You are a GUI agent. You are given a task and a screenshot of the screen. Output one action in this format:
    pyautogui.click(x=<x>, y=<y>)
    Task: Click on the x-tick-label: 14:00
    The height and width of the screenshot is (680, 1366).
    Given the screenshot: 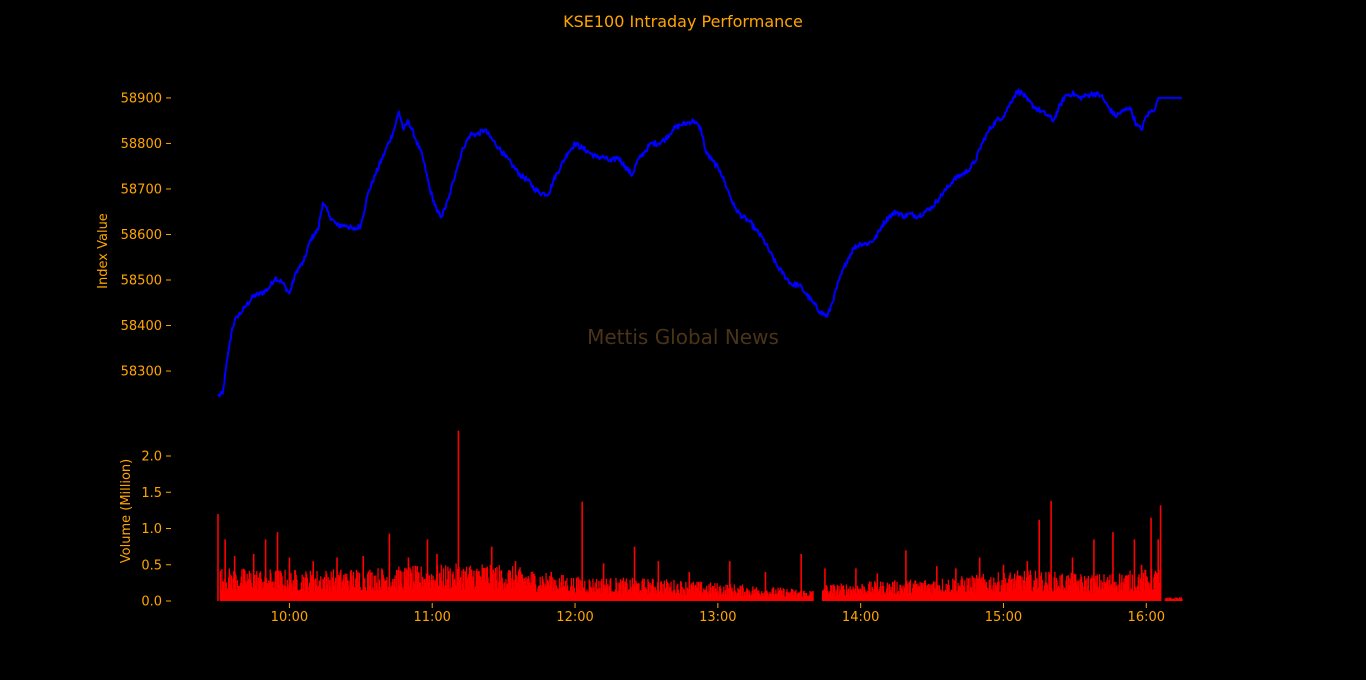 What is the action you would take?
    pyautogui.click(x=860, y=617)
    